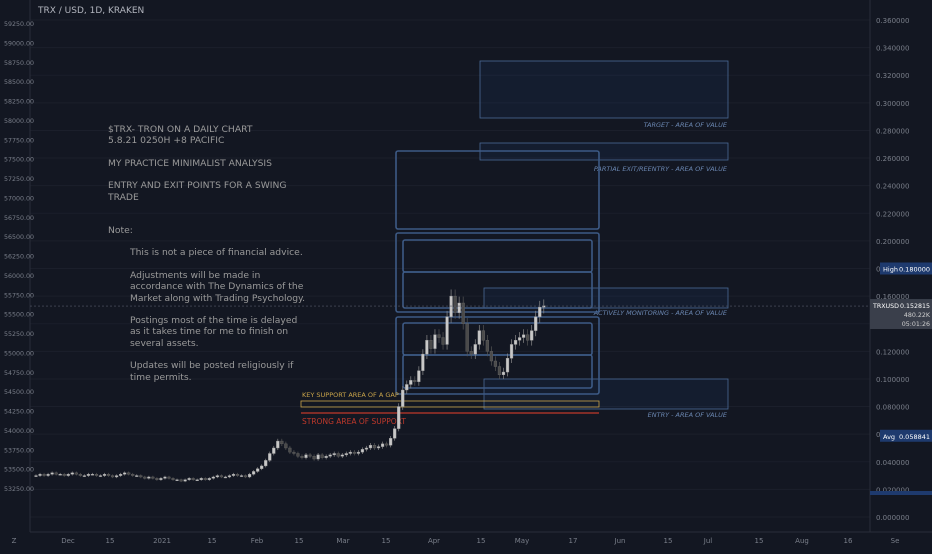 This screenshot has width=932, height=554. What do you see at coordinates (892, 408) in the screenshot?
I see `right-tick-label: 0.080000` at bounding box center [892, 408].